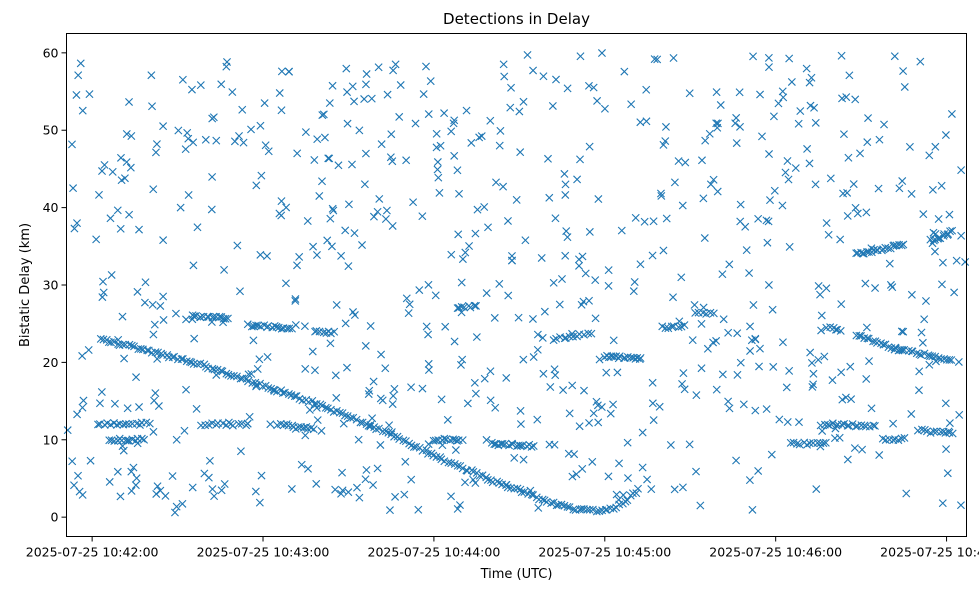 Image resolution: width=979 pixels, height=590 pixels. What do you see at coordinates (55, 517) in the screenshot?
I see `y-tick-label: 0` at bounding box center [55, 517].